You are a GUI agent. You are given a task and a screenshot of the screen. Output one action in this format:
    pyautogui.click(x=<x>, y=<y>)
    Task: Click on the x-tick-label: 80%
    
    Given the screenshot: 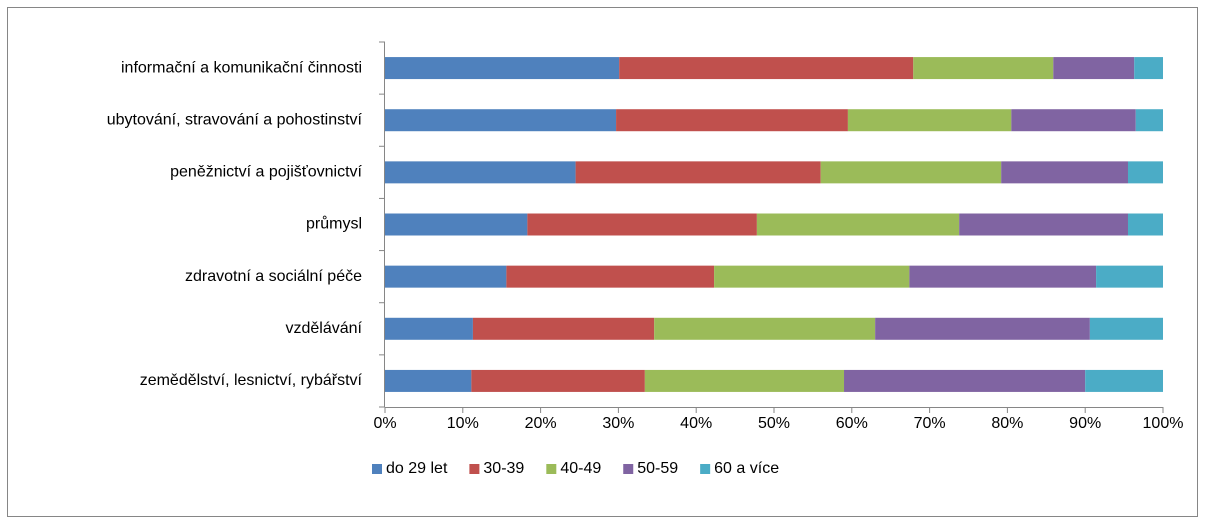 What is the action you would take?
    pyautogui.click(x=1007, y=423)
    